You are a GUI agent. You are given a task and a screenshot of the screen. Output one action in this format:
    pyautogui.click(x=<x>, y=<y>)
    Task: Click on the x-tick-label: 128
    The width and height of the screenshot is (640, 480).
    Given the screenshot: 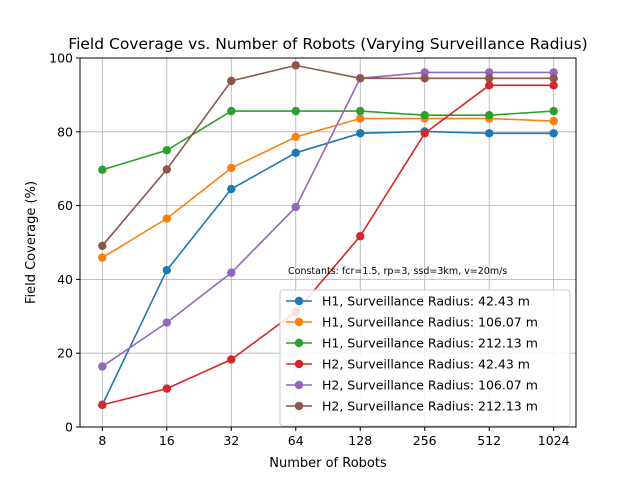 What is the action you would take?
    pyautogui.click(x=360, y=440)
    